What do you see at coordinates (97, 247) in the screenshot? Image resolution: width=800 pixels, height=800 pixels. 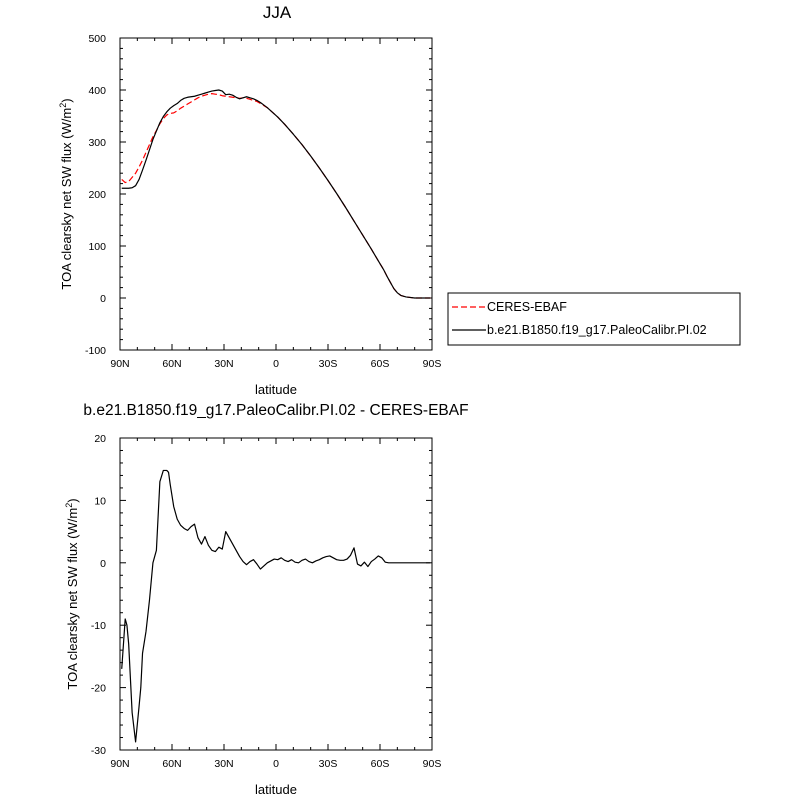 I see `y-tick-label: 100` at bounding box center [97, 247].